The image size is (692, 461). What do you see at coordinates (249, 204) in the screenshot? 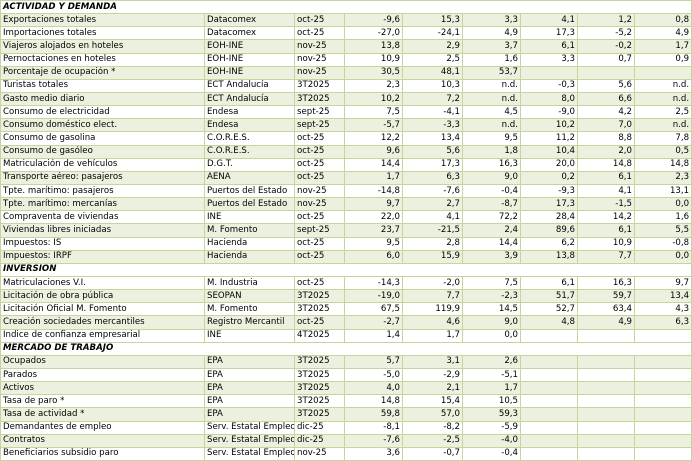
I see `source: Puertos del Estado` at bounding box center [249, 204].